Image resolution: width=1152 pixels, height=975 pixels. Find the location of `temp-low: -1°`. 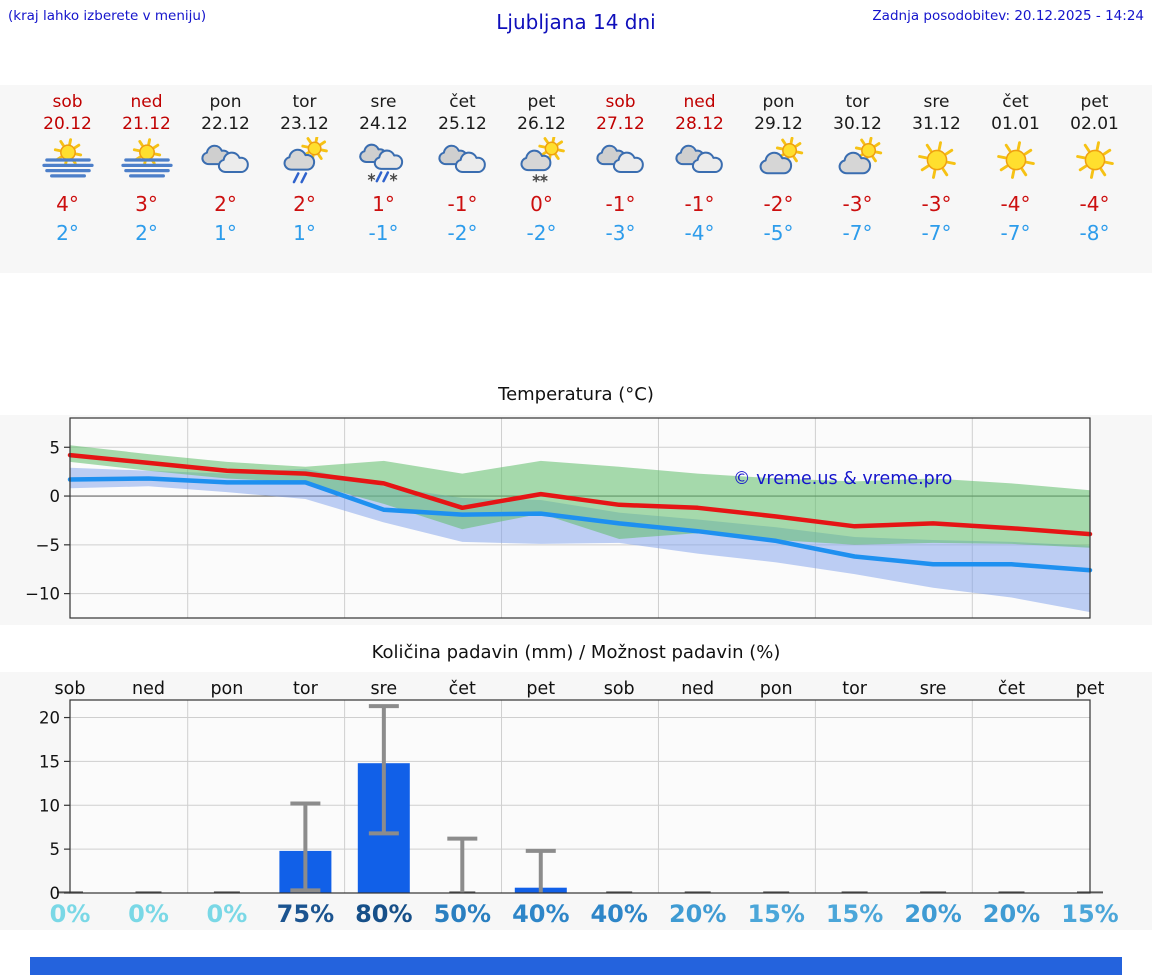

temp-low: -1° is located at coordinates (383, 233).